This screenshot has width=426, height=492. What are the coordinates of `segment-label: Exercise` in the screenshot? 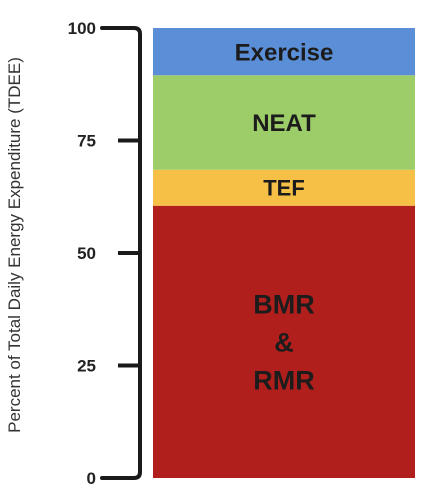 It's located at (284, 52).